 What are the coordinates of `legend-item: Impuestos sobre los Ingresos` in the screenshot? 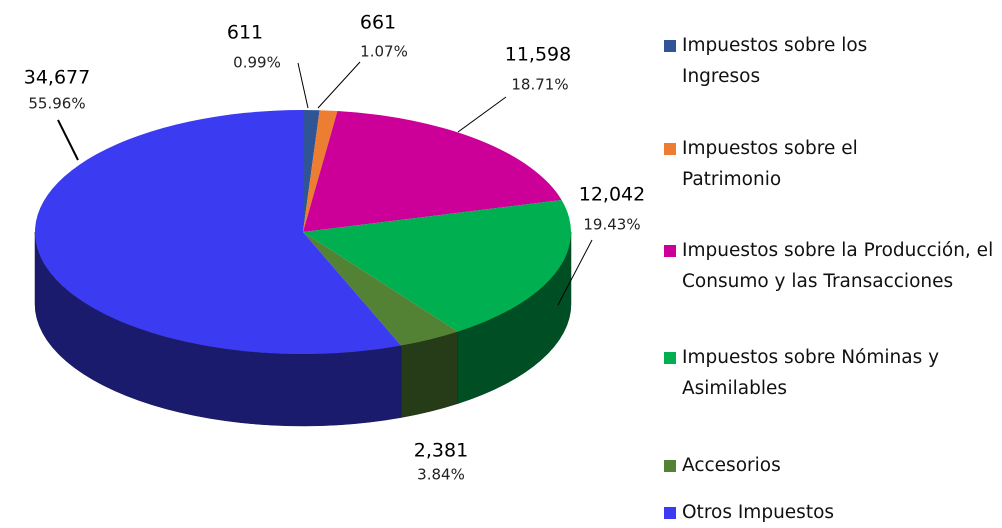 It's located at (784, 61).